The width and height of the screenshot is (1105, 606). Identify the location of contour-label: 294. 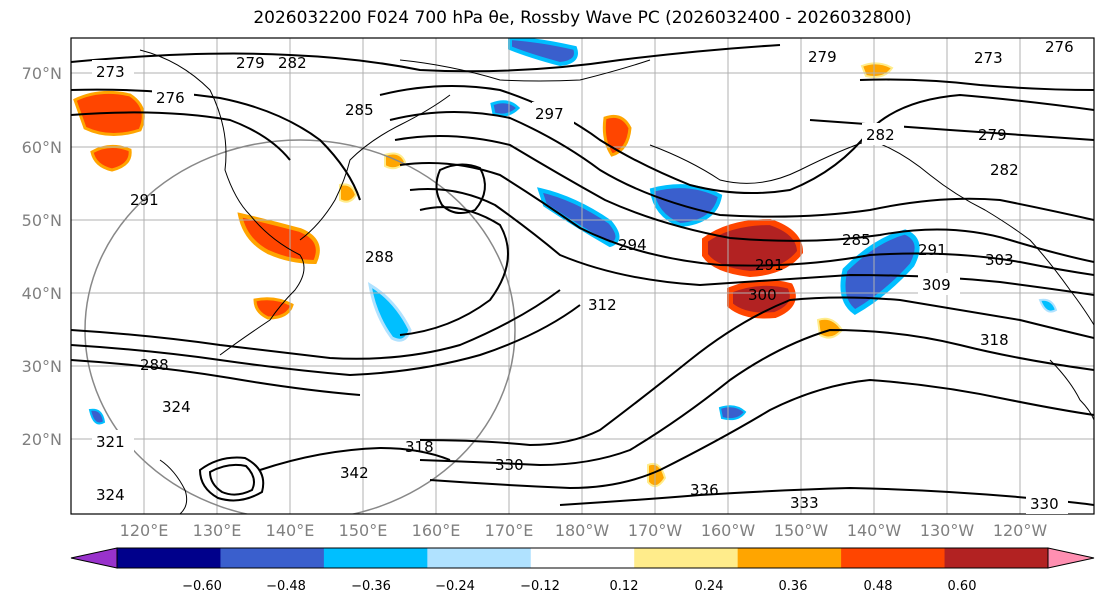
(632, 245).